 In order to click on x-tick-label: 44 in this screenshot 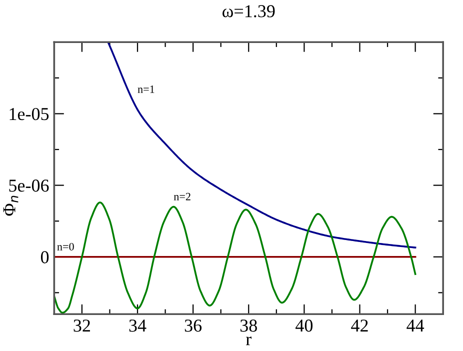, I will do `click(415, 326)`.